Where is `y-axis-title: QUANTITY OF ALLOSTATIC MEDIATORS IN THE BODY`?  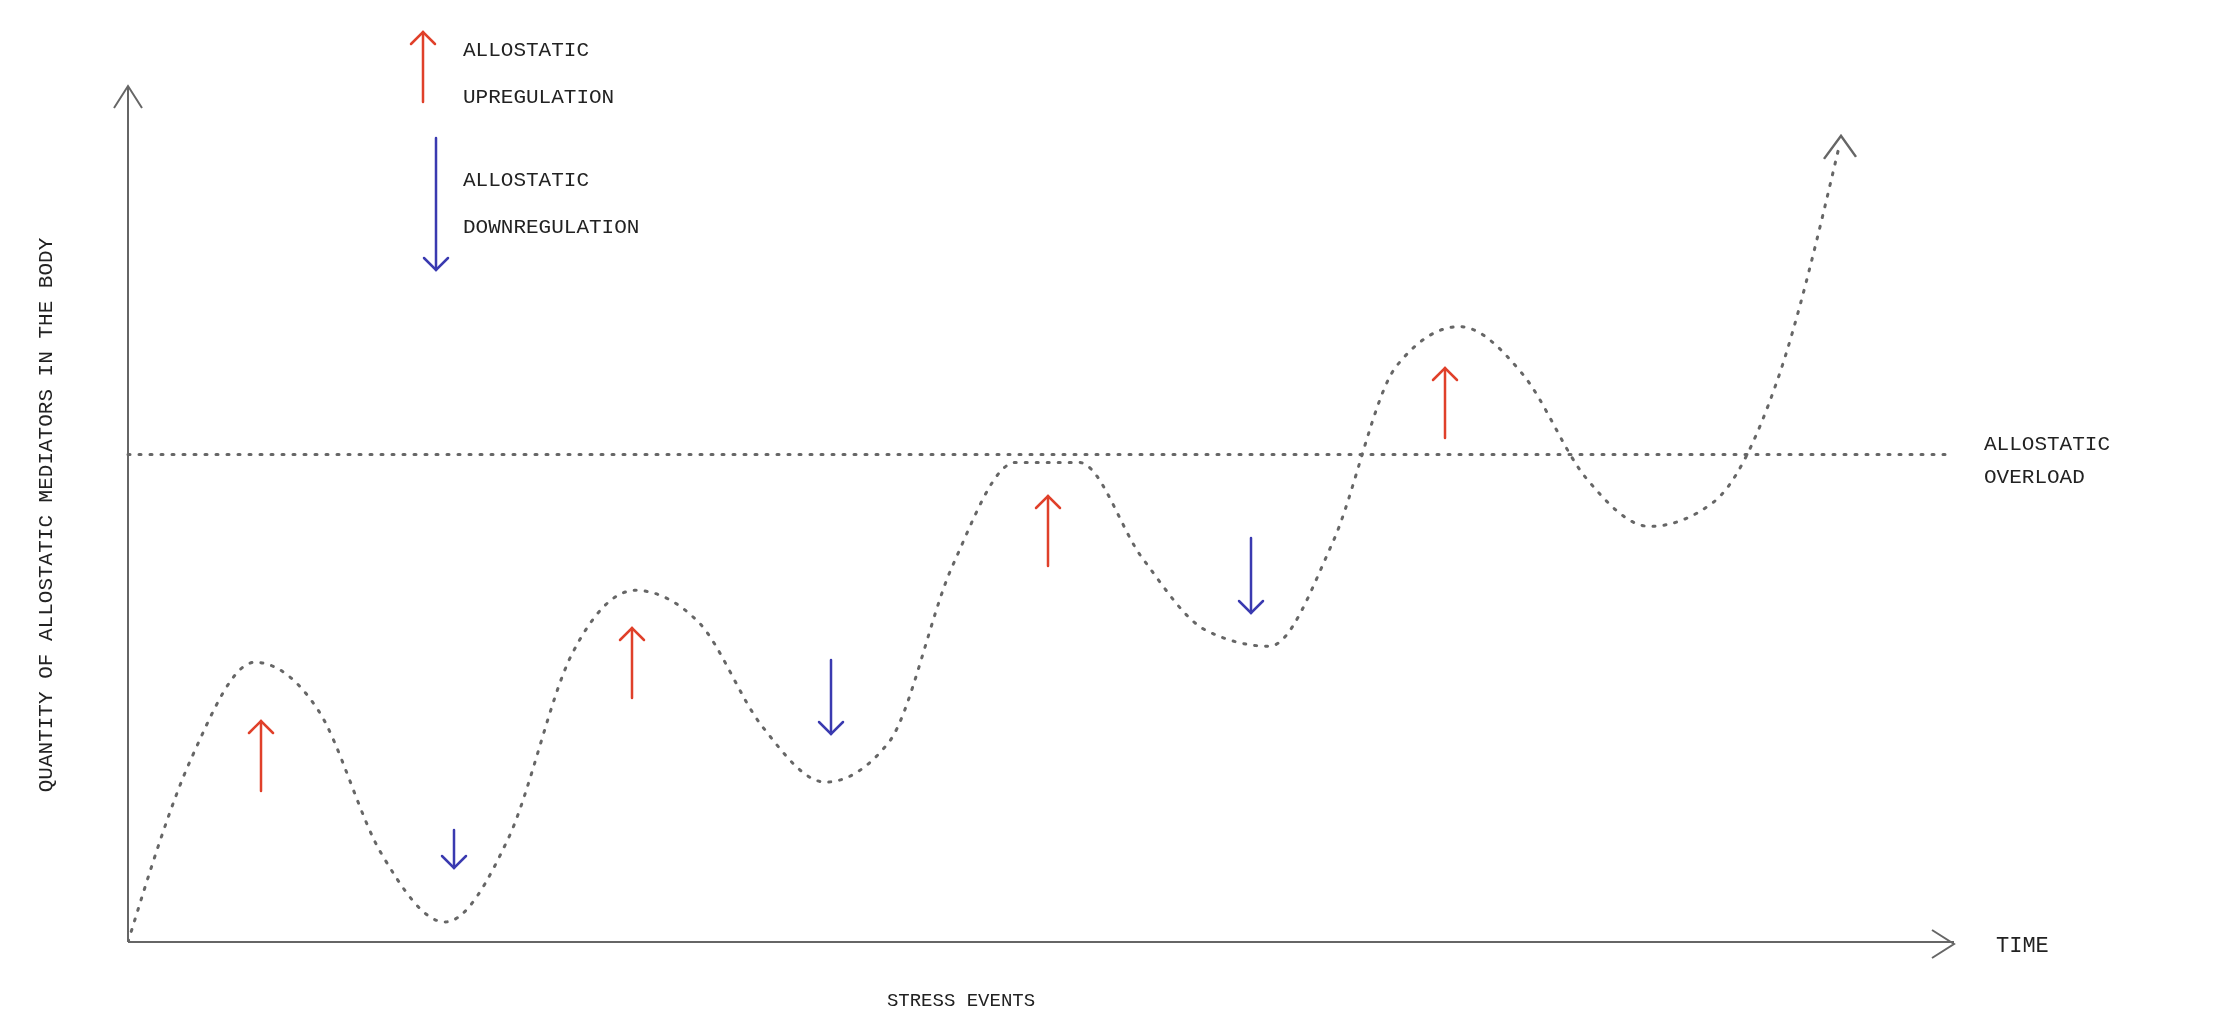 y-axis-title: QUANTITY OF ALLOSTATIC MEDIATORS IN THE BODY is located at coordinates (46, 515).